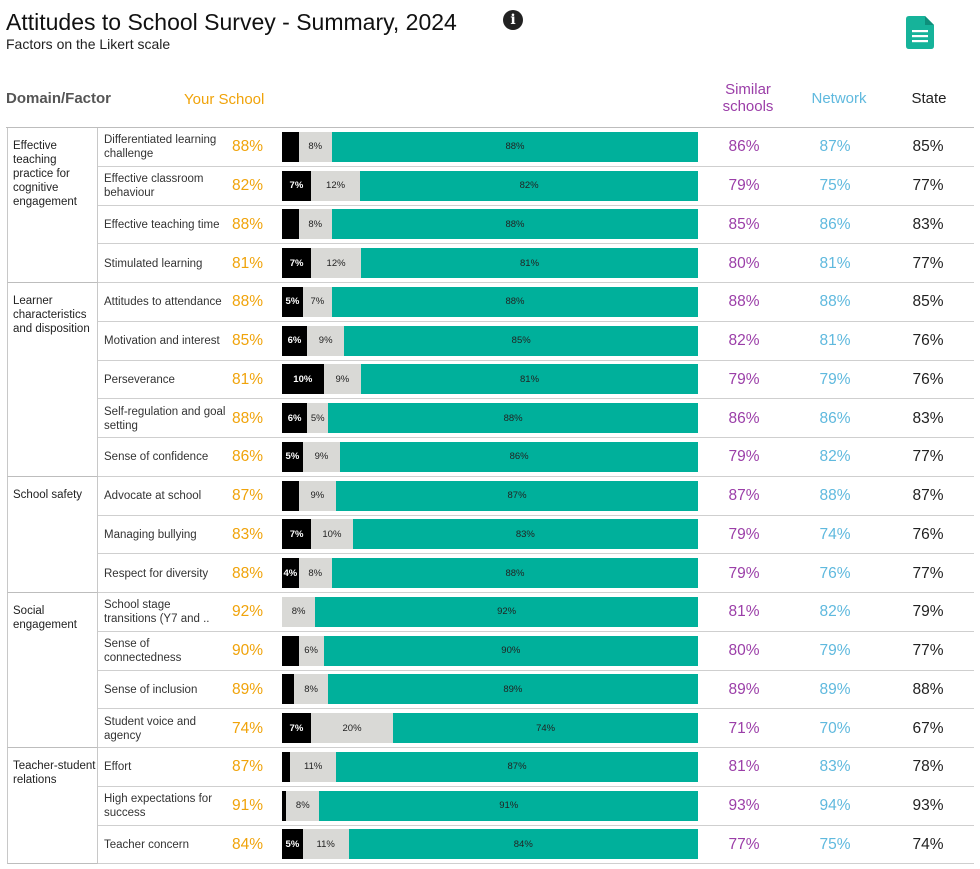 This screenshot has height=869, width=980. I want to click on positive-segment: 84%, so click(523, 844).